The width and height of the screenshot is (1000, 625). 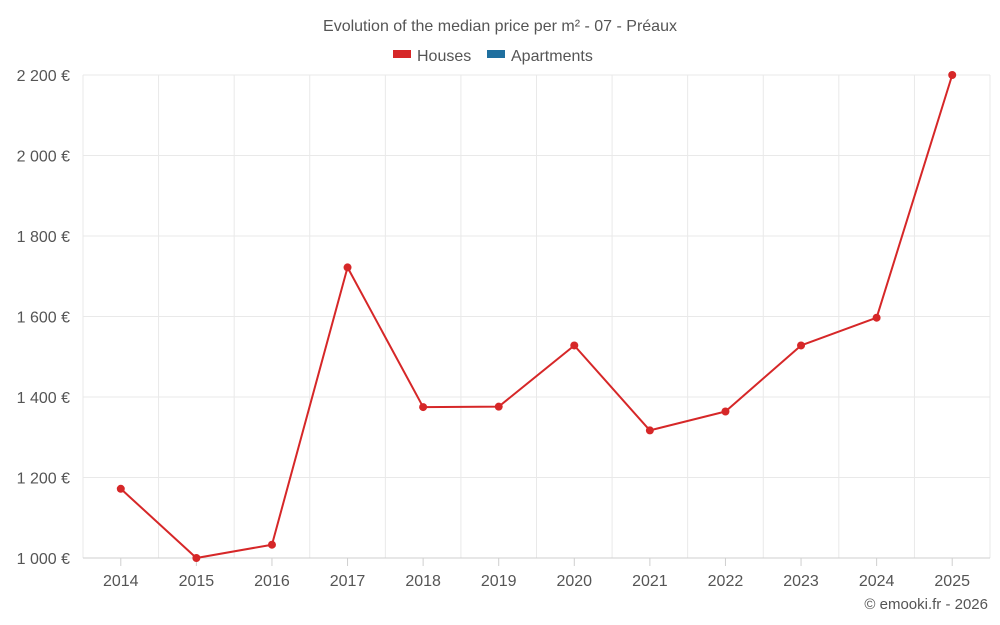 What do you see at coordinates (726, 581) in the screenshot?
I see `x-tick-label: 2022` at bounding box center [726, 581].